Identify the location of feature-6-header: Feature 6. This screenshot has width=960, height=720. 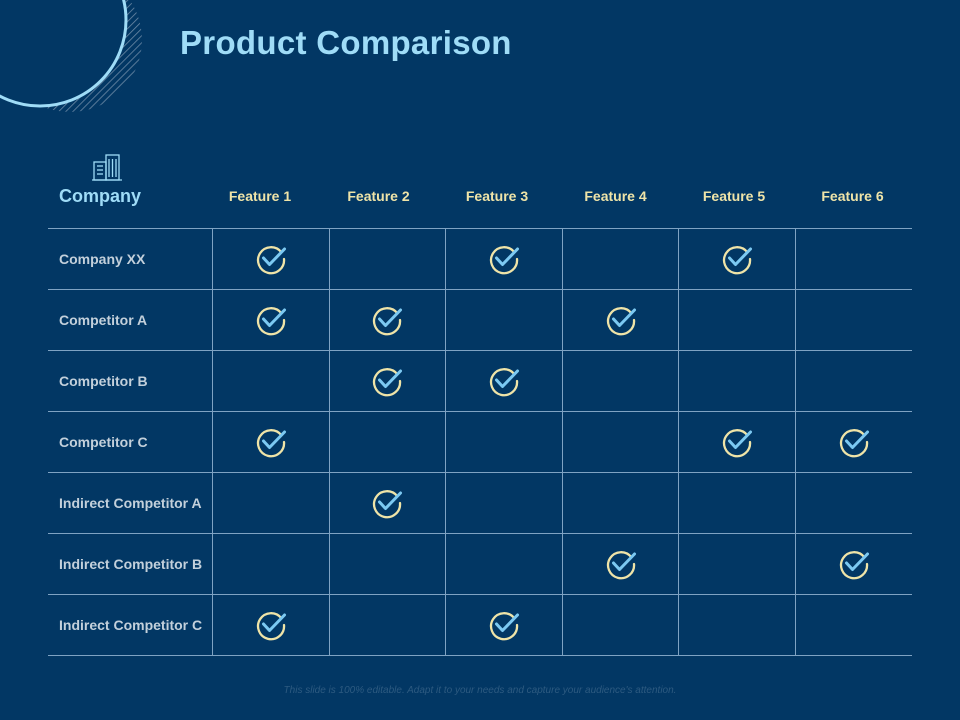
(852, 196).